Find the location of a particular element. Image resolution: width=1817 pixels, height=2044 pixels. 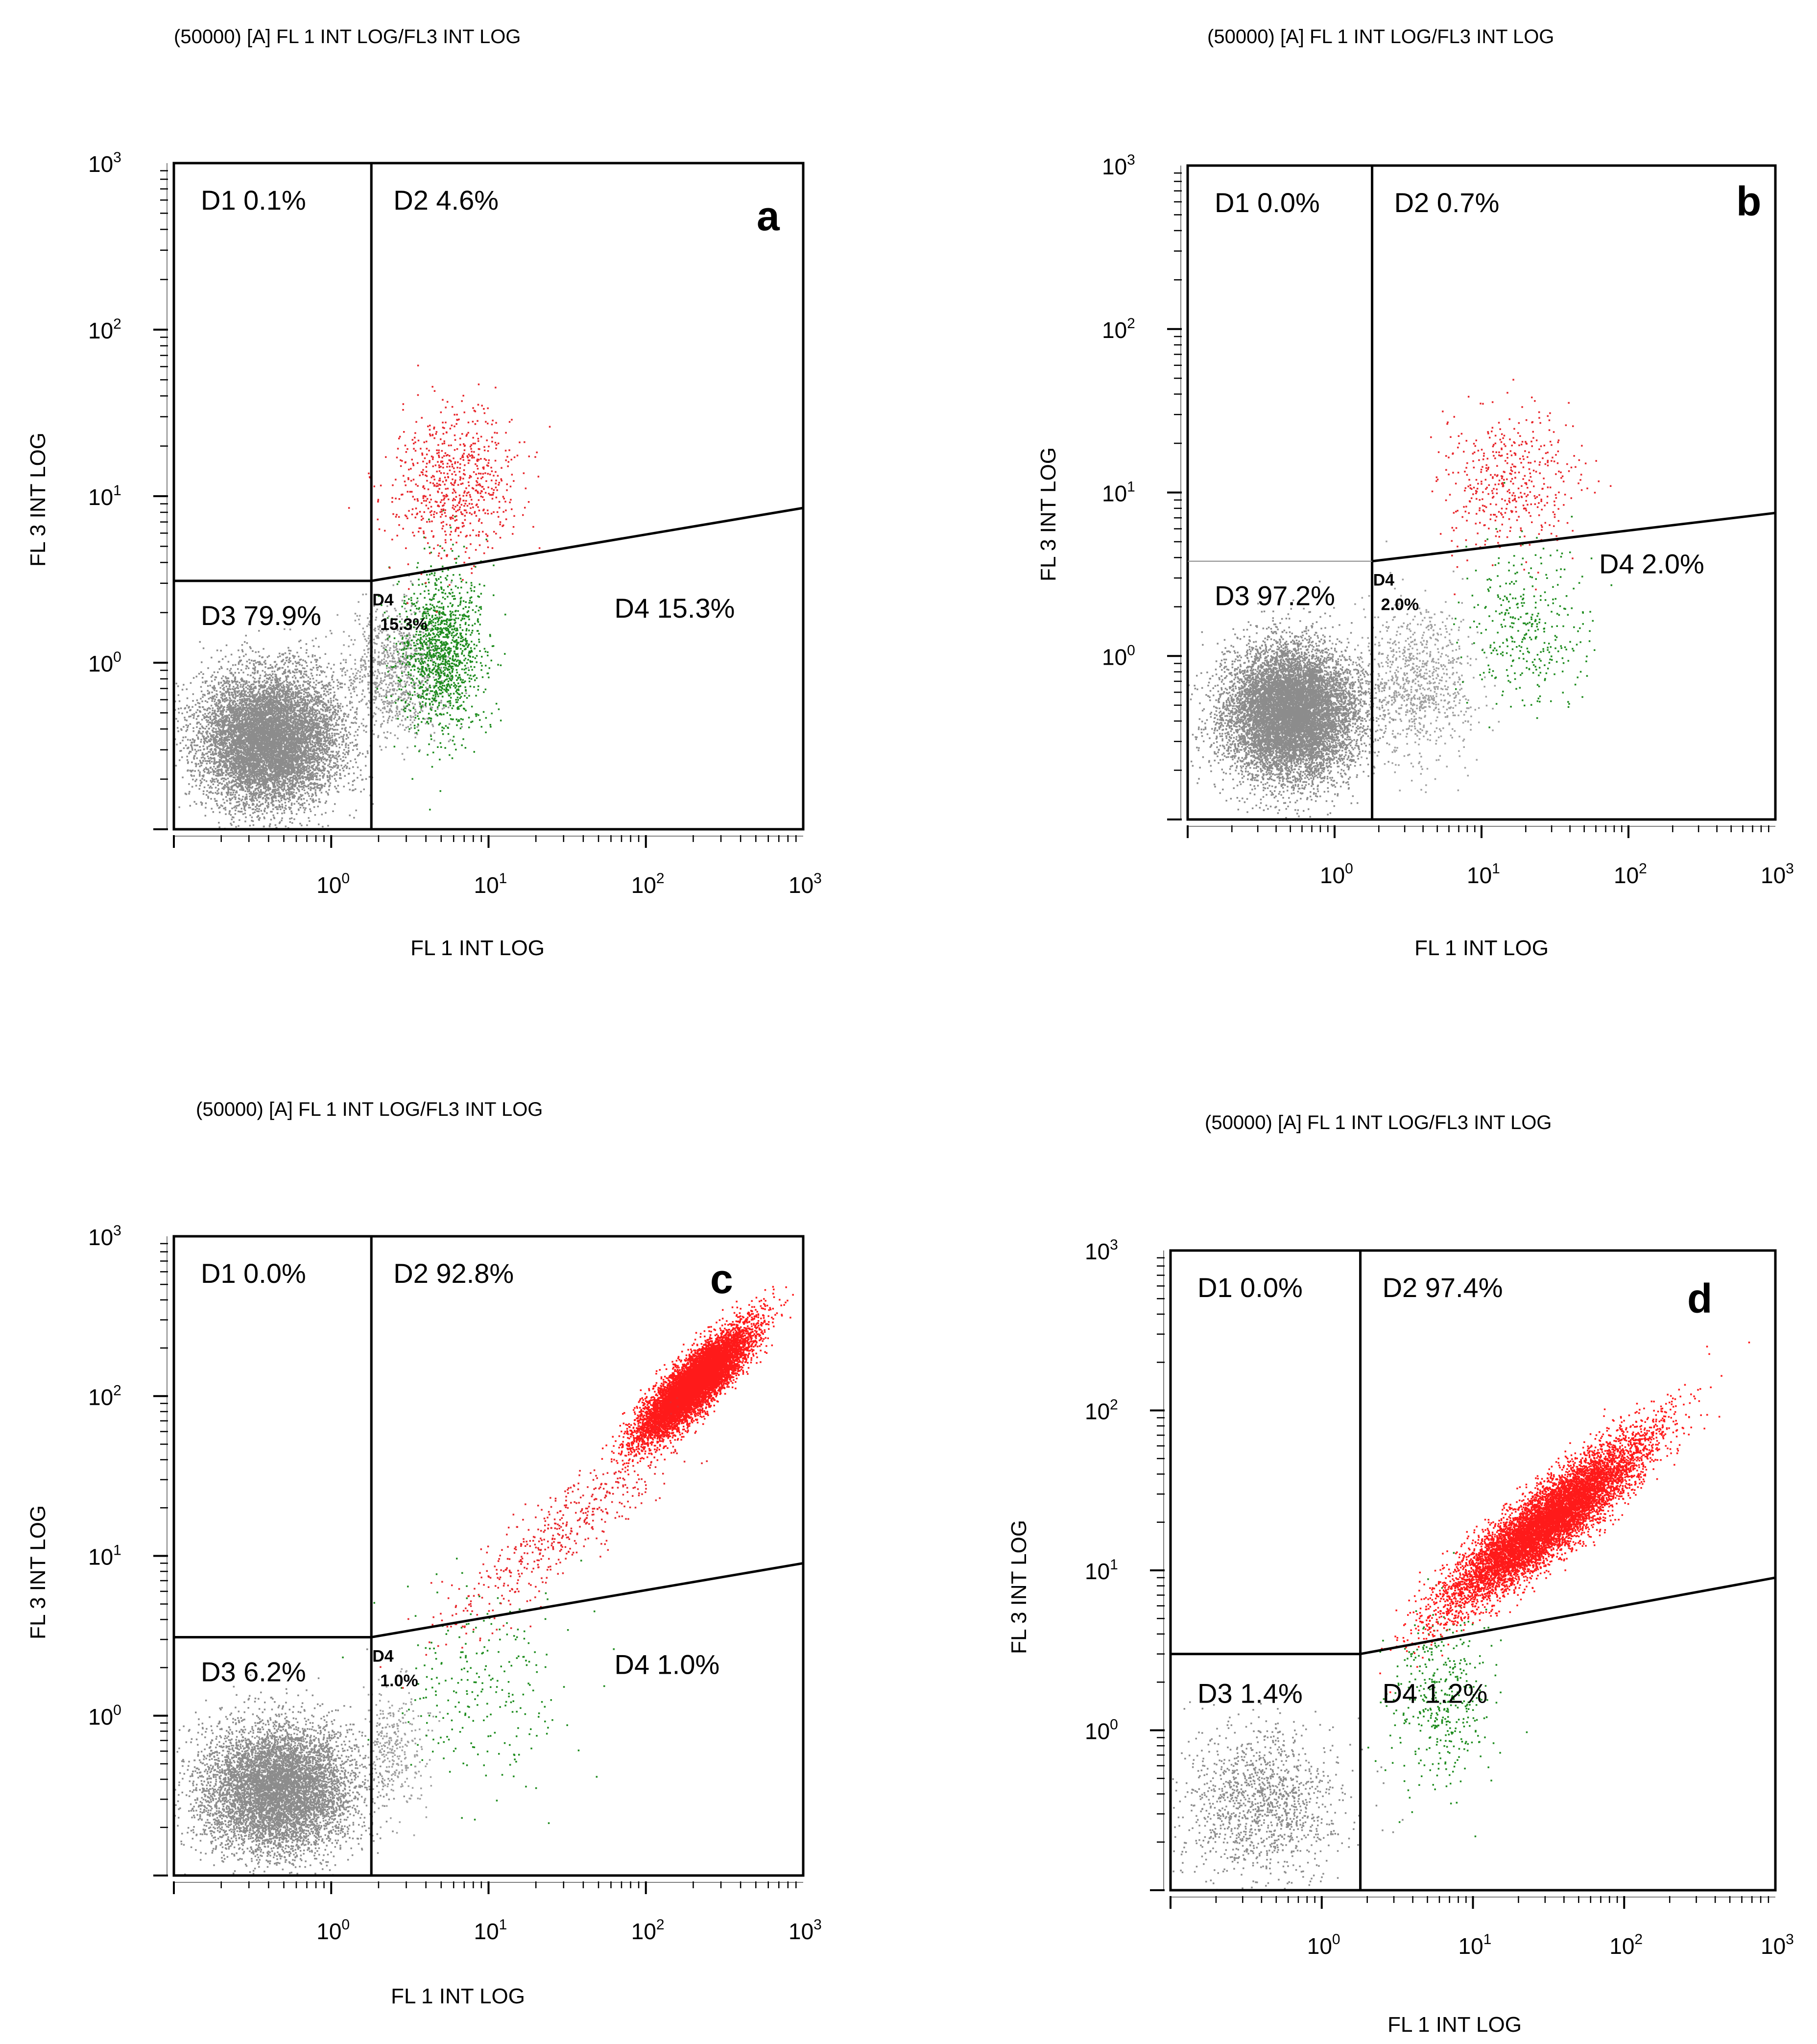

quadrant-label-d1: D1 0.1% is located at coordinates (254, 201).